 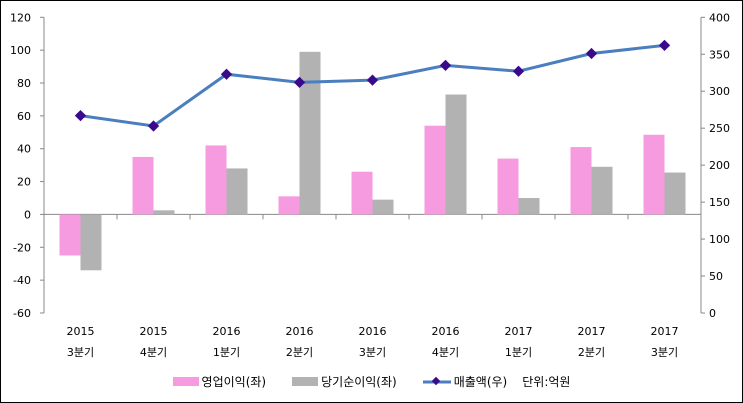 What do you see at coordinates (719, 54) in the screenshot?
I see `right-tick-label: 350` at bounding box center [719, 54].